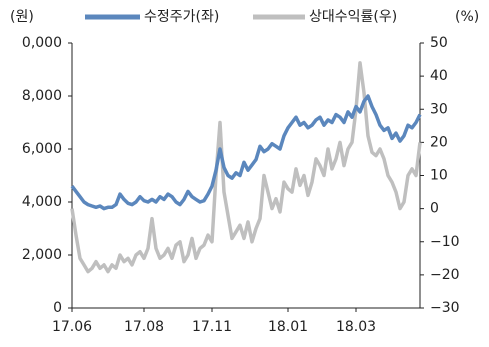 Image resolution: width=489 pixels, height=347 pixels. What do you see at coordinates (72, 327) in the screenshot?
I see `x-tick-label: 17.06` at bounding box center [72, 327].